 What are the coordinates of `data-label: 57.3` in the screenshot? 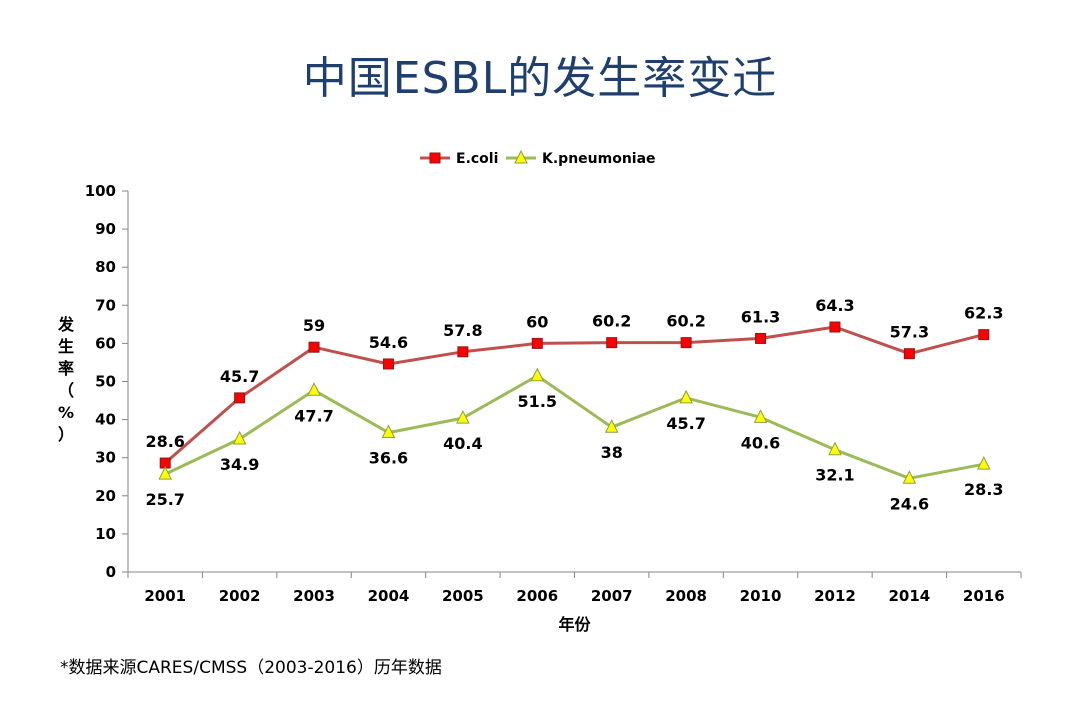 It's located at (909, 332).